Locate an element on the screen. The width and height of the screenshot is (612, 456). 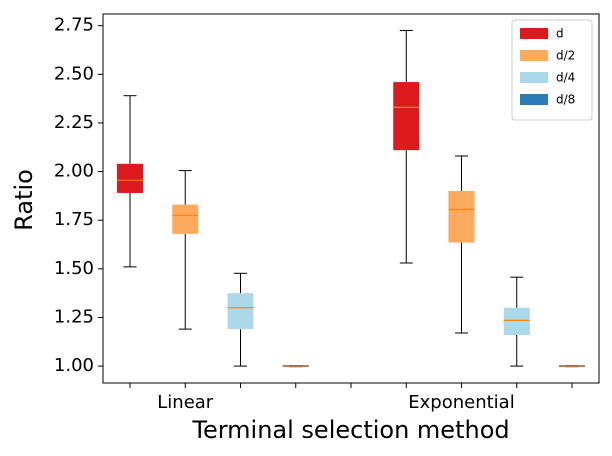
x-tick-label: Linear is located at coordinates (185, 402).